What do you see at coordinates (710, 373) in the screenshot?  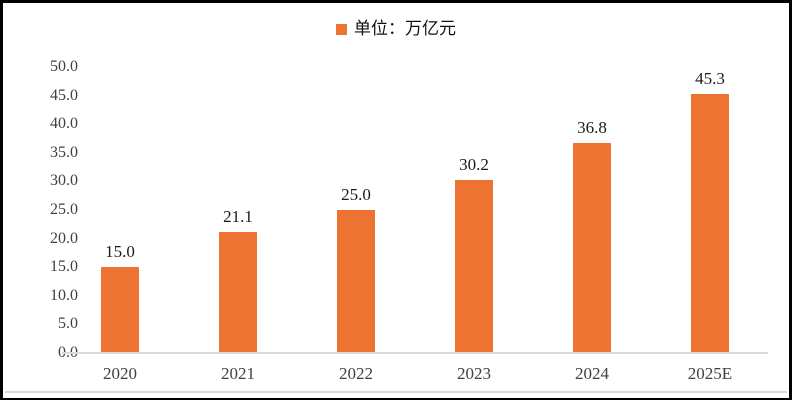 I see `x-axis-label: 2025E` at bounding box center [710, 373].